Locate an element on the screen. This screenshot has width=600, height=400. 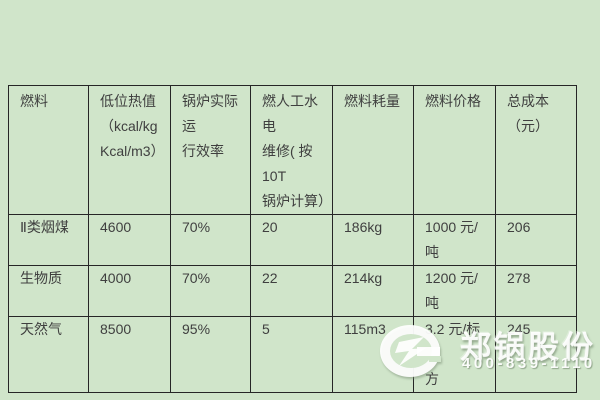
cell-heating-value: 4000 is located at coordinates (129, 291).